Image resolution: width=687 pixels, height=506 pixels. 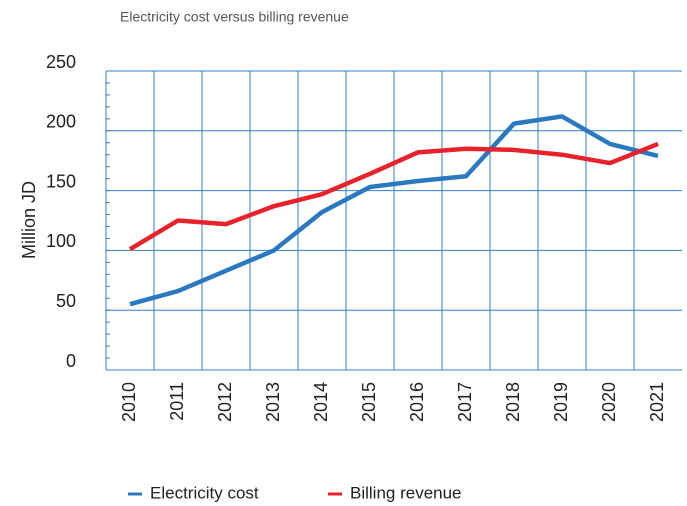 What do you see at coordinates (369, 402) in the screenshot?
I see `x-tick-label: 2015` at bounding box center [369, 402].